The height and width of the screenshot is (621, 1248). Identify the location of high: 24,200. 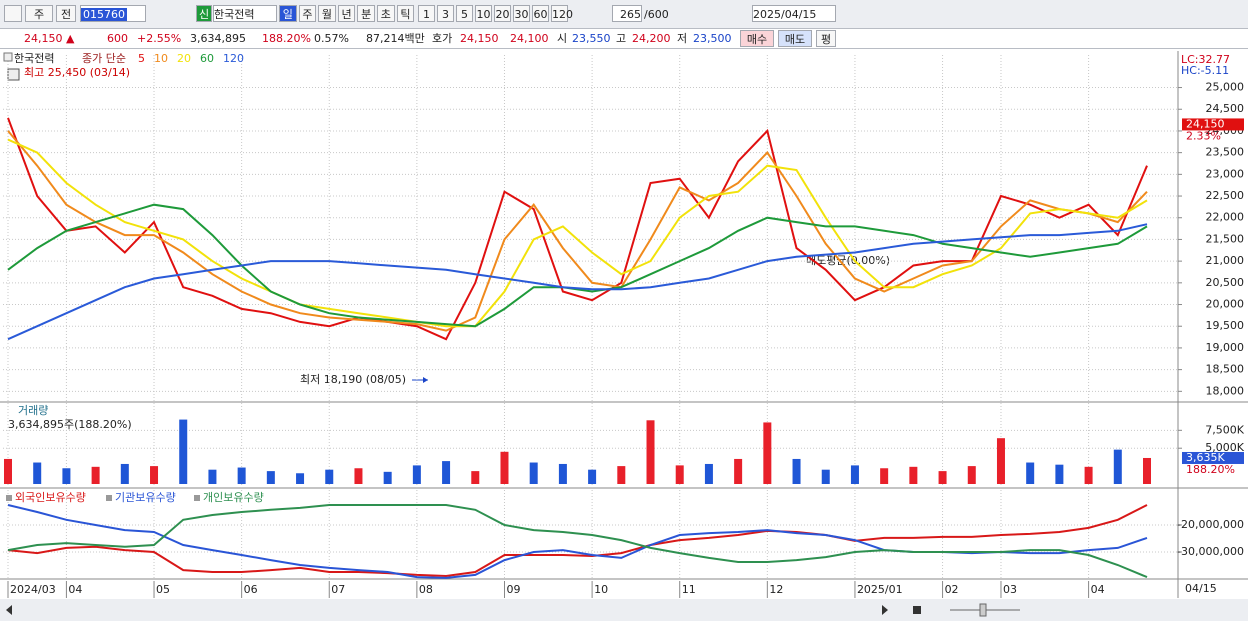
(651, 38).